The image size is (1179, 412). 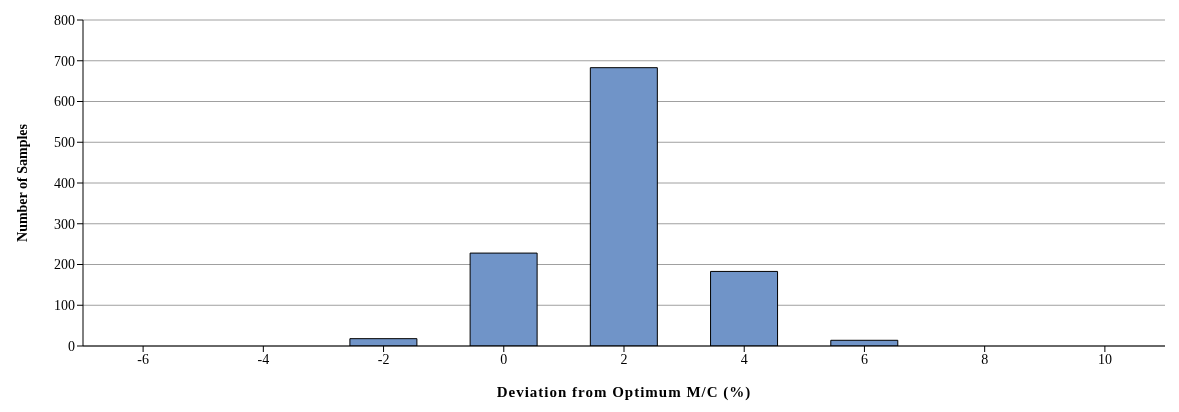 I want to click on x-tick-label: 2, so click(x=624, y=359).